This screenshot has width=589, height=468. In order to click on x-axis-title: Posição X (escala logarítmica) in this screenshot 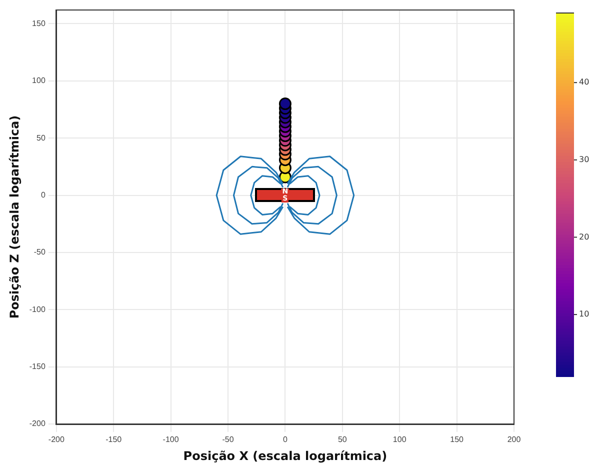, I will do `click(285, 455)`.